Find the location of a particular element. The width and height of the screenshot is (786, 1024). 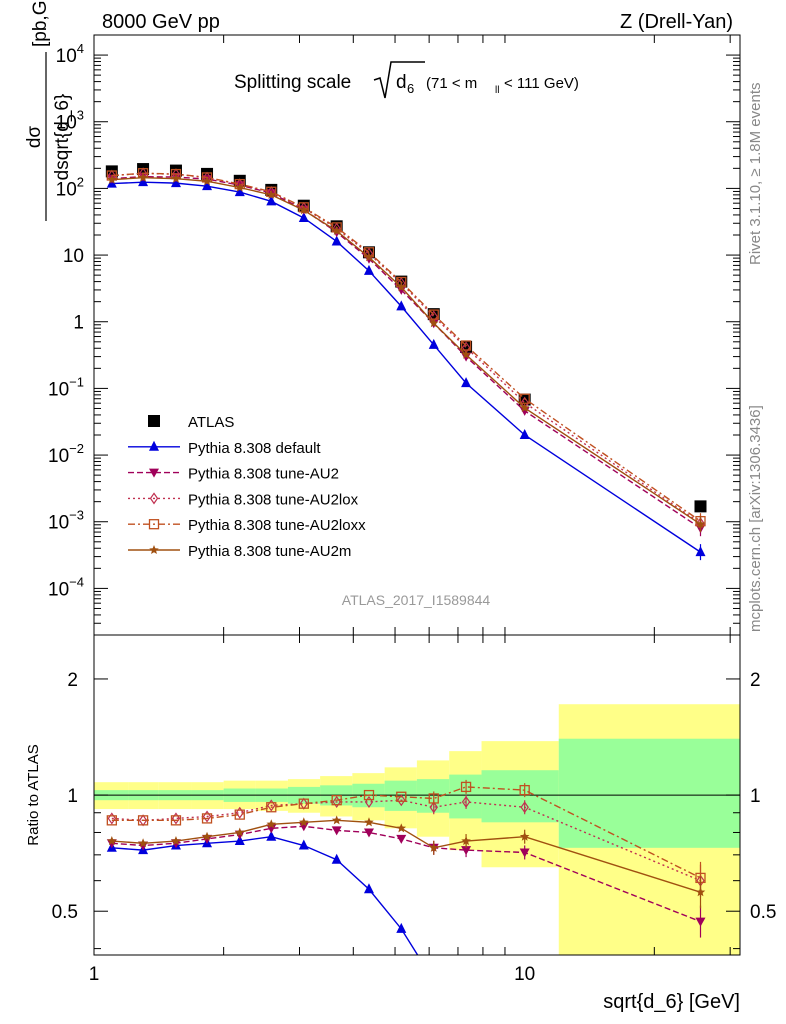

legend-label: Pythia 8.308 default is located at coordinates (254, 448).